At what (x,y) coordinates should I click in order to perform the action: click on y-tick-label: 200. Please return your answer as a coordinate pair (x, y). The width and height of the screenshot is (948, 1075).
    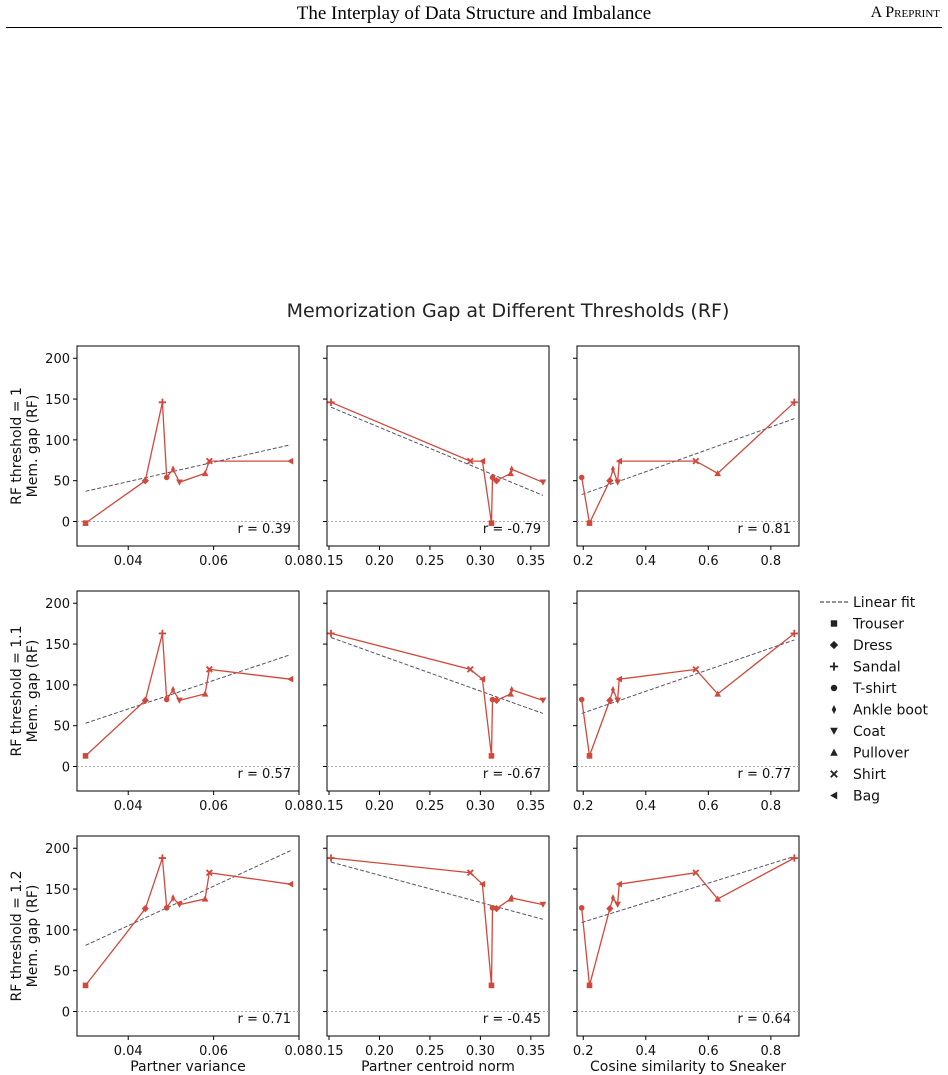
    Looking at the image, I should click on (57, 604).